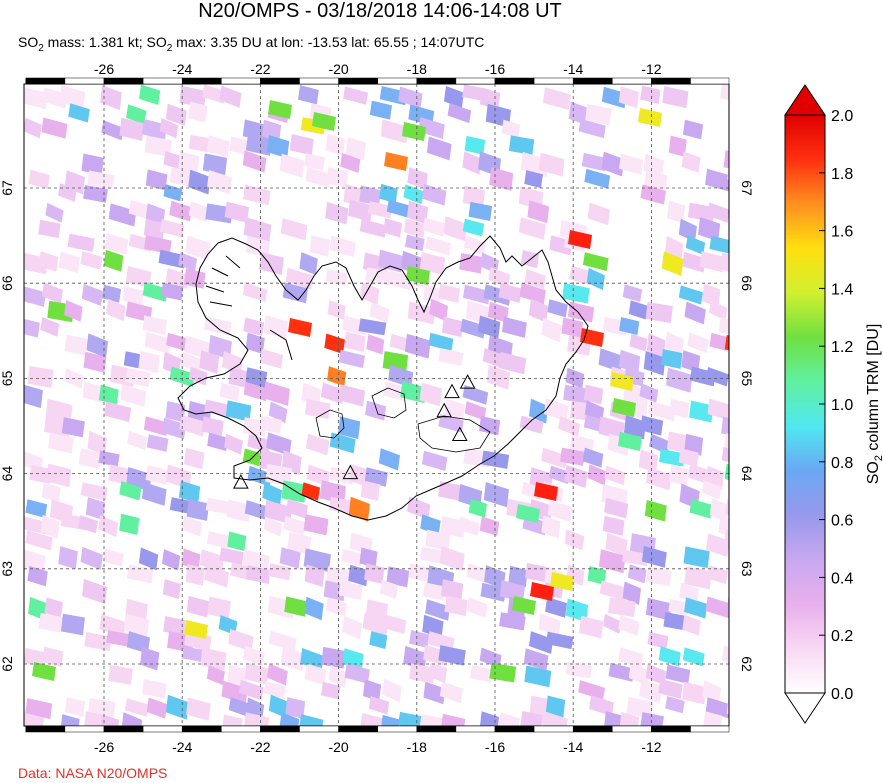 Image resolution: width=883 pixels, height=783 pixels. Describe the element at coordinates (842, 174) in the screenshot. I see `colorbar-tick-label: 1.8` at that location.